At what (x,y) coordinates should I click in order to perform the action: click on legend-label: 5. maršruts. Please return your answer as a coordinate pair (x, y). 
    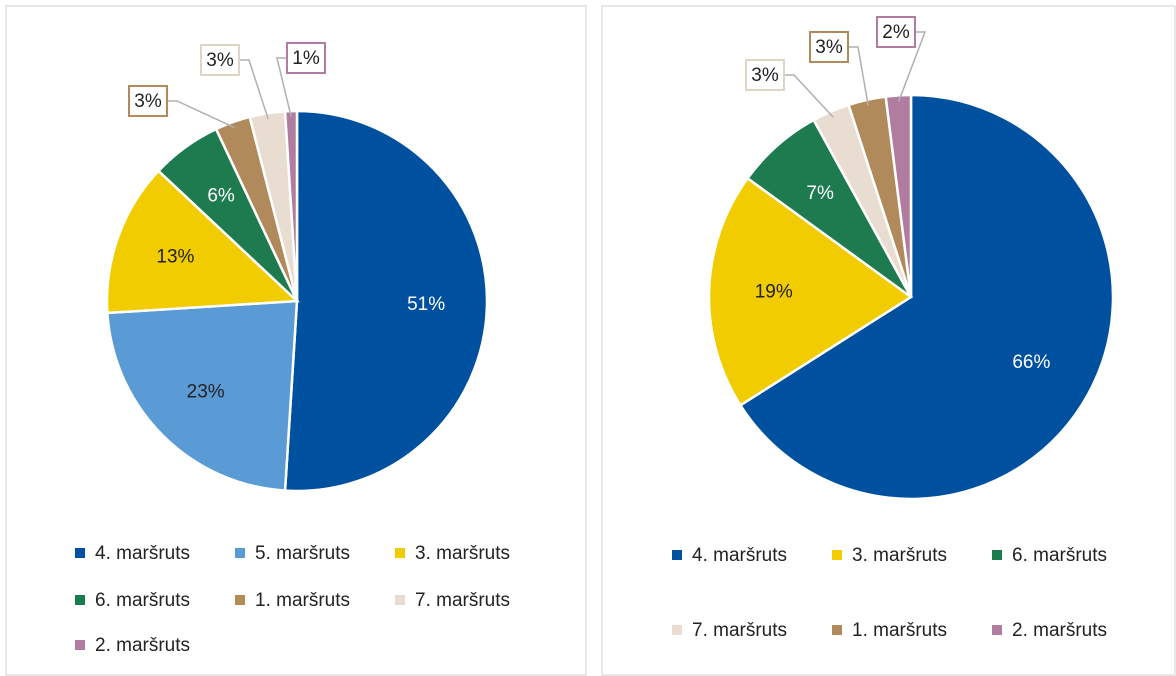
    Looking at the image, I should click on (302, 553).